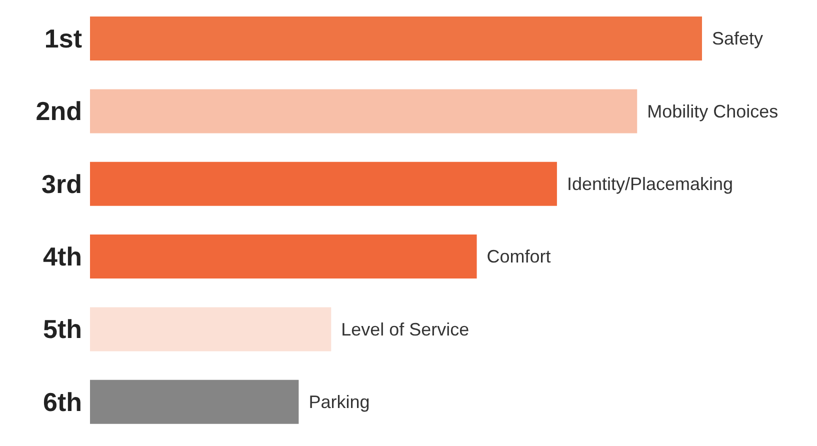 This screenshot has height=446, width=817. I want to click on annotation: Level of Service, so click(405, 329).